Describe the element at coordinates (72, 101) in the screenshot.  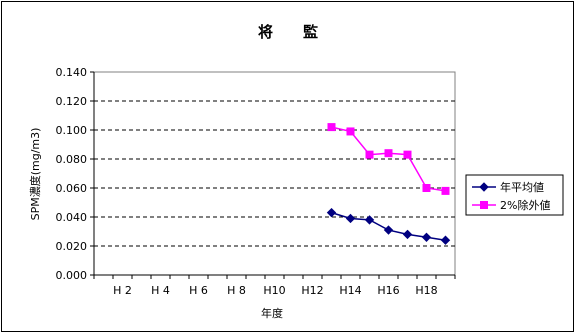
I see `y-tick-label: 0.120` at that location.